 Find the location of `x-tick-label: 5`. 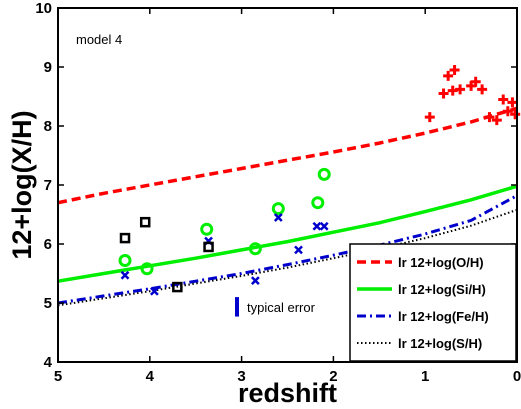

x-tick-label: 5 is located at coordinates (58, 376).